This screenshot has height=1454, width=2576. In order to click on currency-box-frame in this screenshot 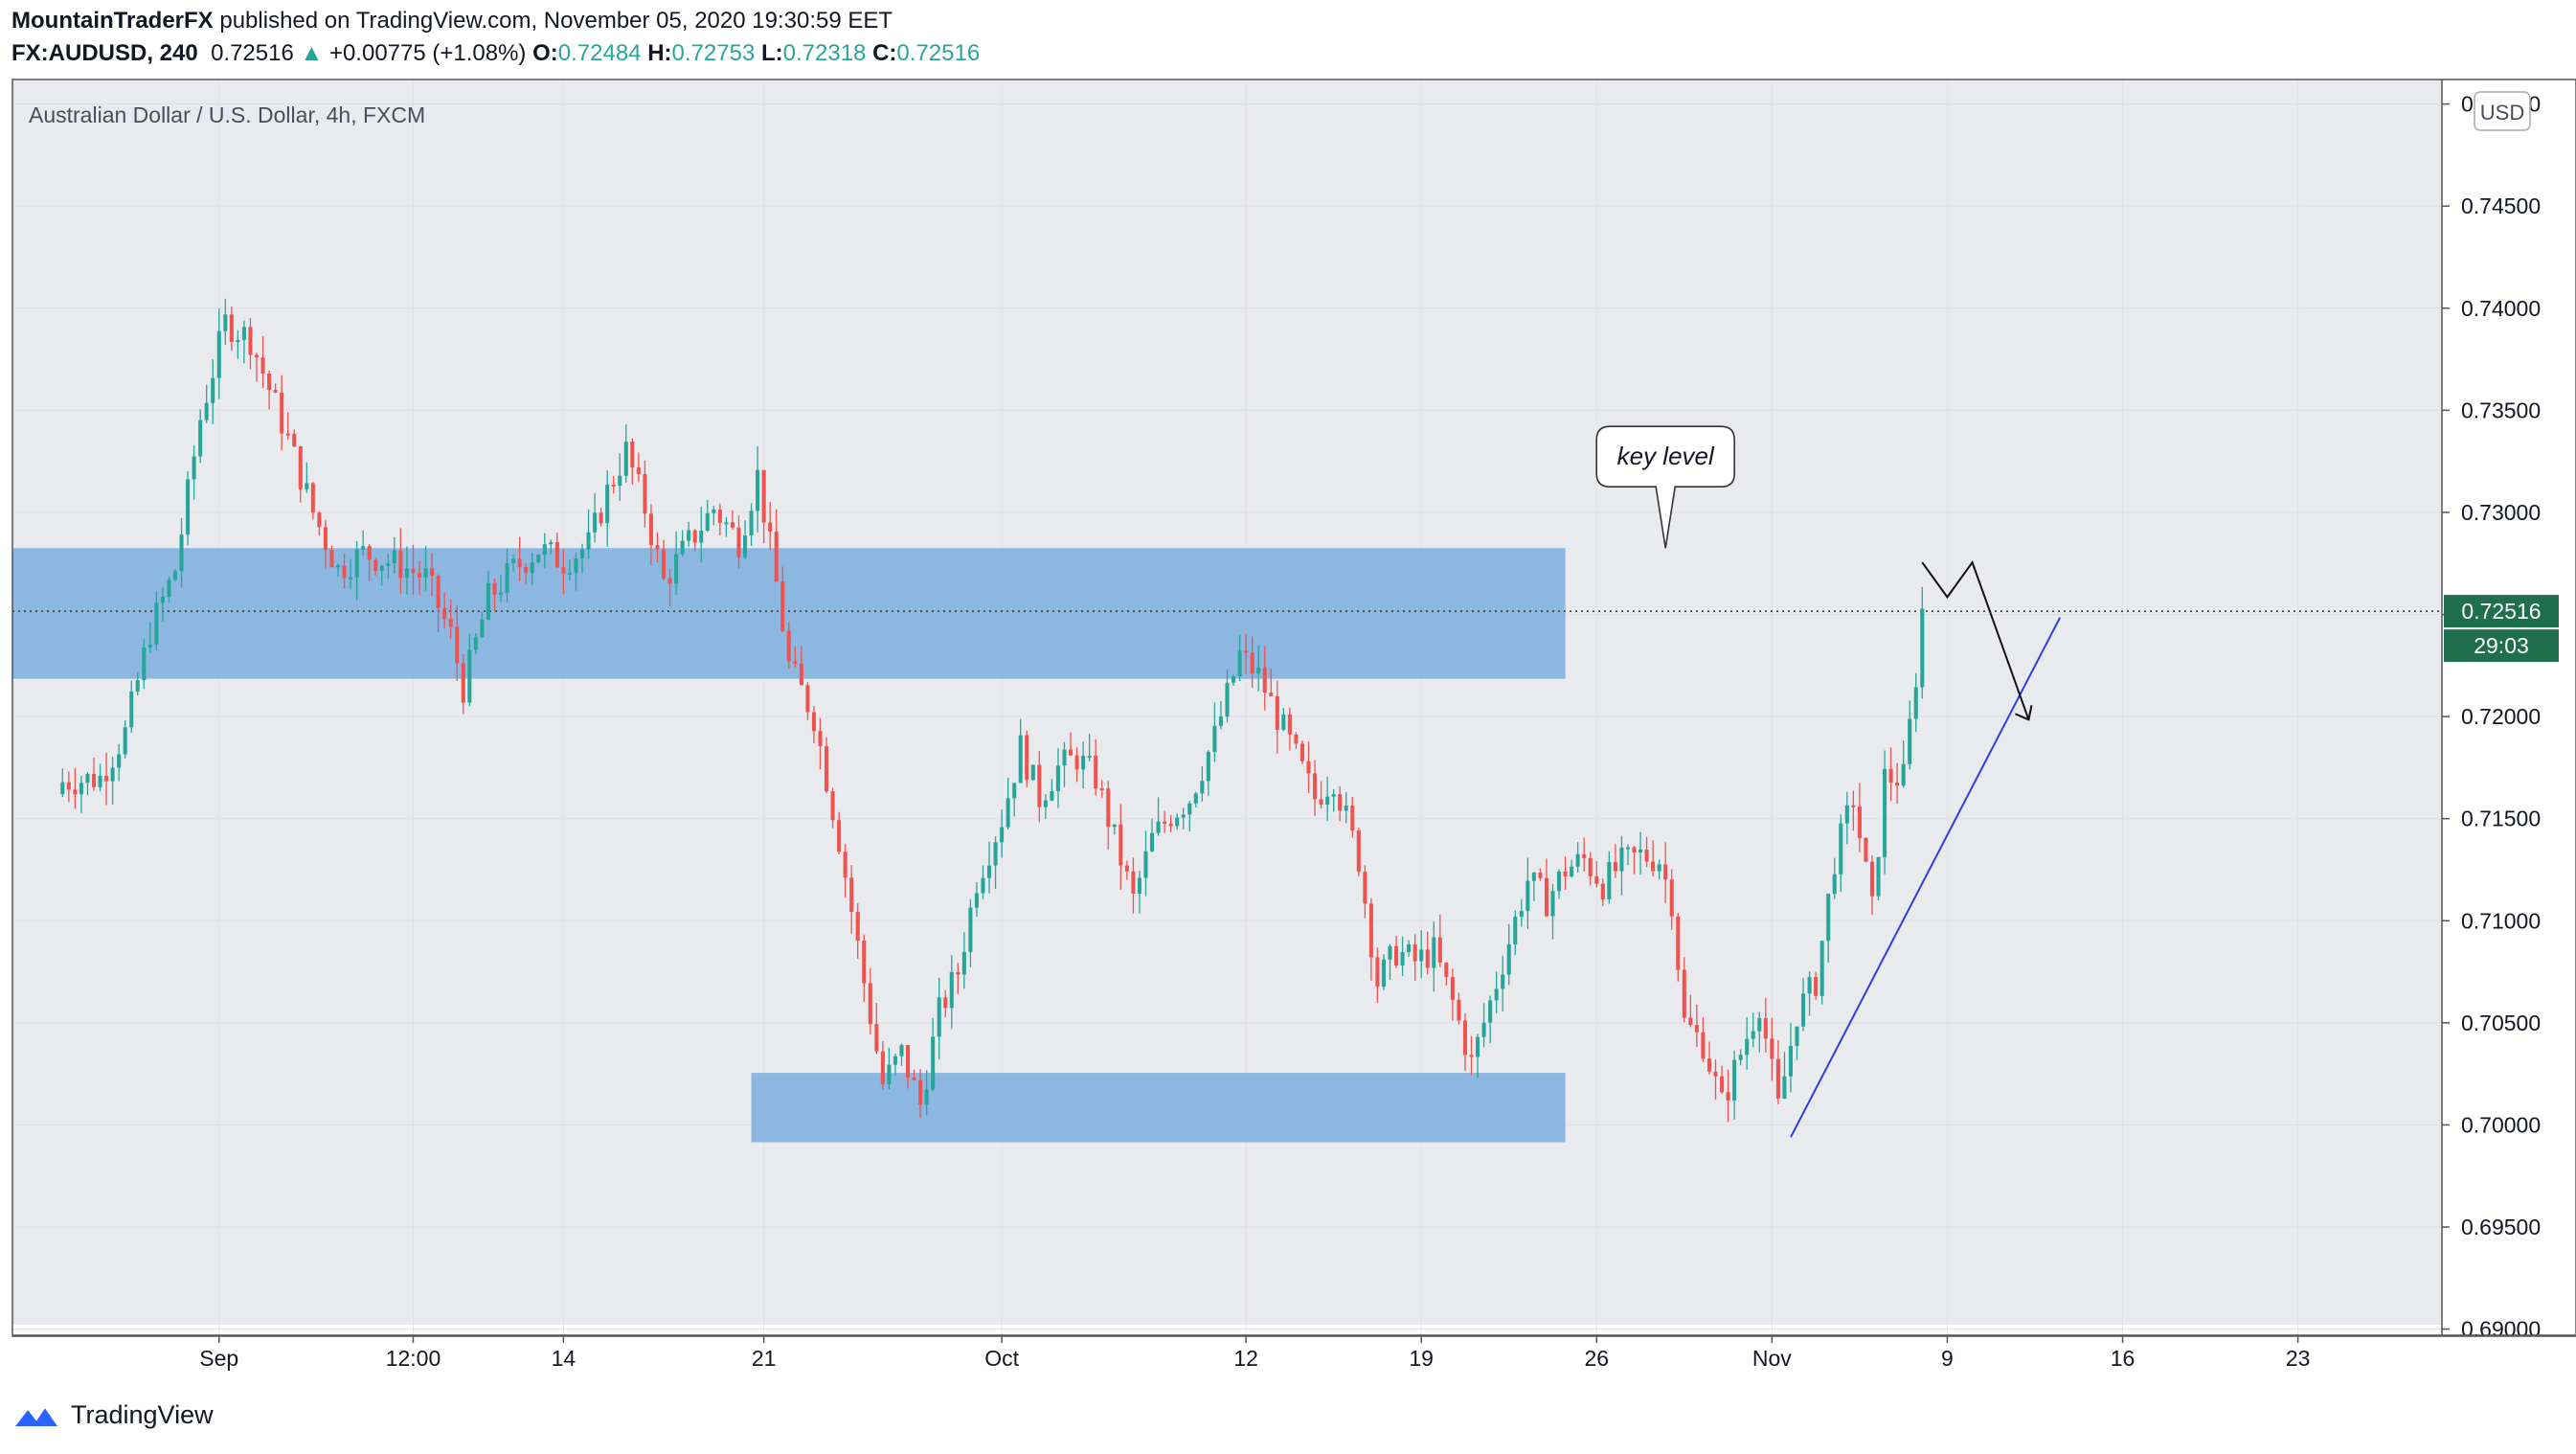, I will do `click(2502, 111)`.